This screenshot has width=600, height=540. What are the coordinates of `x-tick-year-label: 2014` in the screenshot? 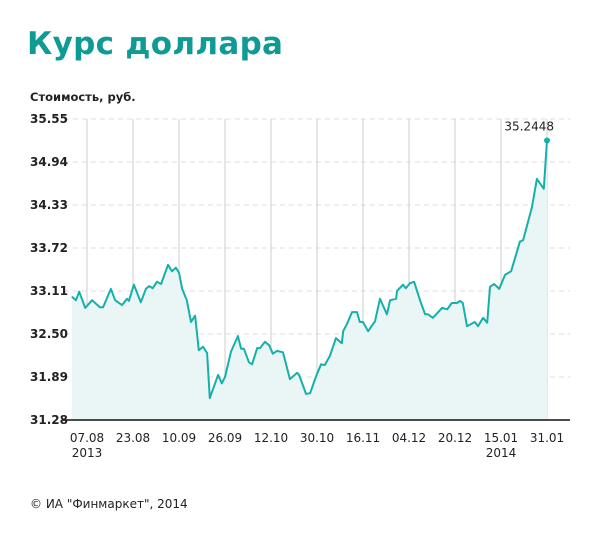 It's located at (501, 453).